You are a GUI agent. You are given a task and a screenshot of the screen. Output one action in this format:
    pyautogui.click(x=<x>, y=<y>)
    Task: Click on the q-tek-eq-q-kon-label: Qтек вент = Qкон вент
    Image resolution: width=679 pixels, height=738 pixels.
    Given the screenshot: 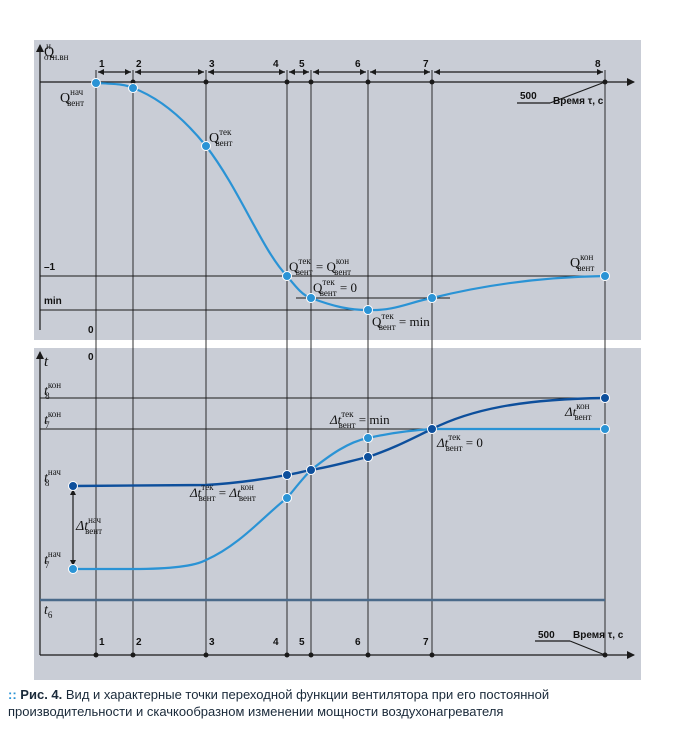 What is the action you would take?
    pyautogui.click(x=320, y=266)
    